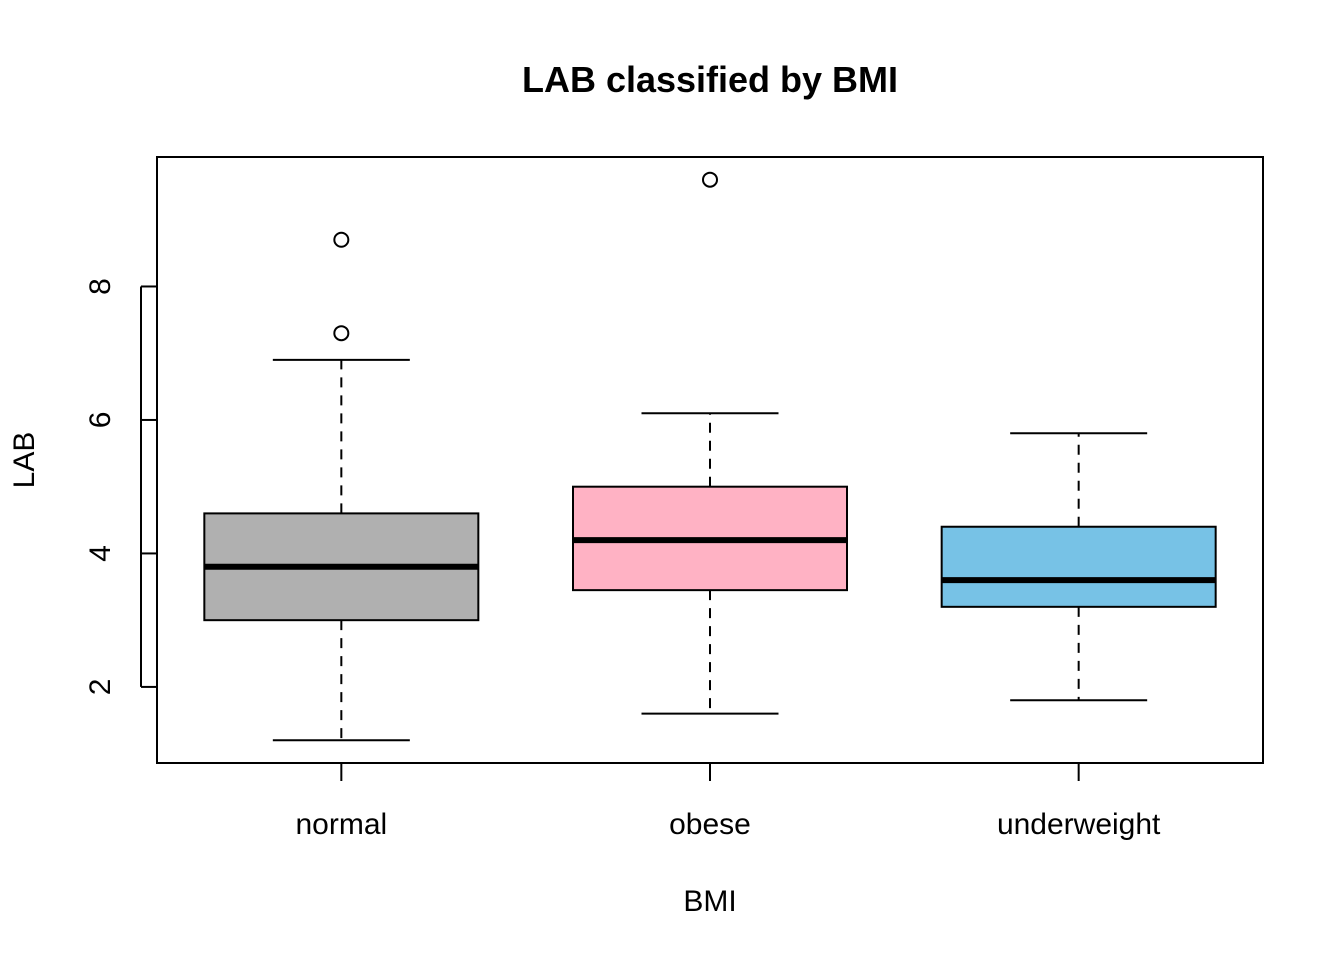  I want to click on y-tick-label: 8, so click(100, 286).